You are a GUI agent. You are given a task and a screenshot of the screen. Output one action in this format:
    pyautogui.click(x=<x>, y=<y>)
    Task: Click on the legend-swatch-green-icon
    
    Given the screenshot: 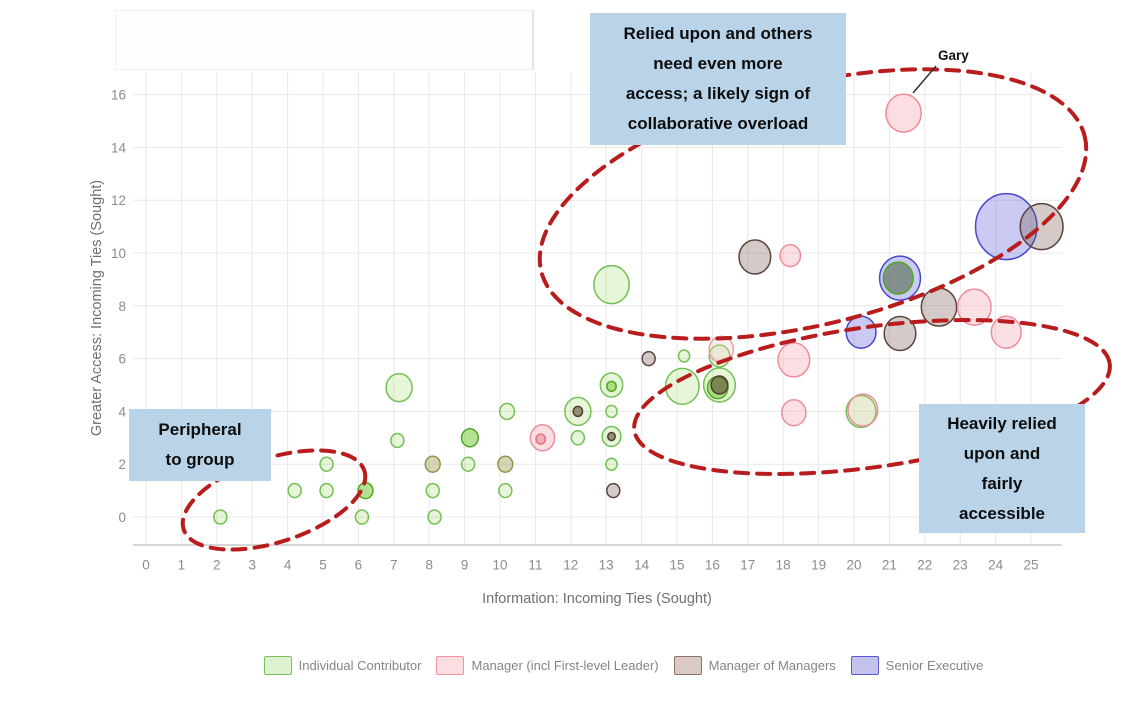 What is the action you would take?
    pyautogui.click(x=277, y=665)
    